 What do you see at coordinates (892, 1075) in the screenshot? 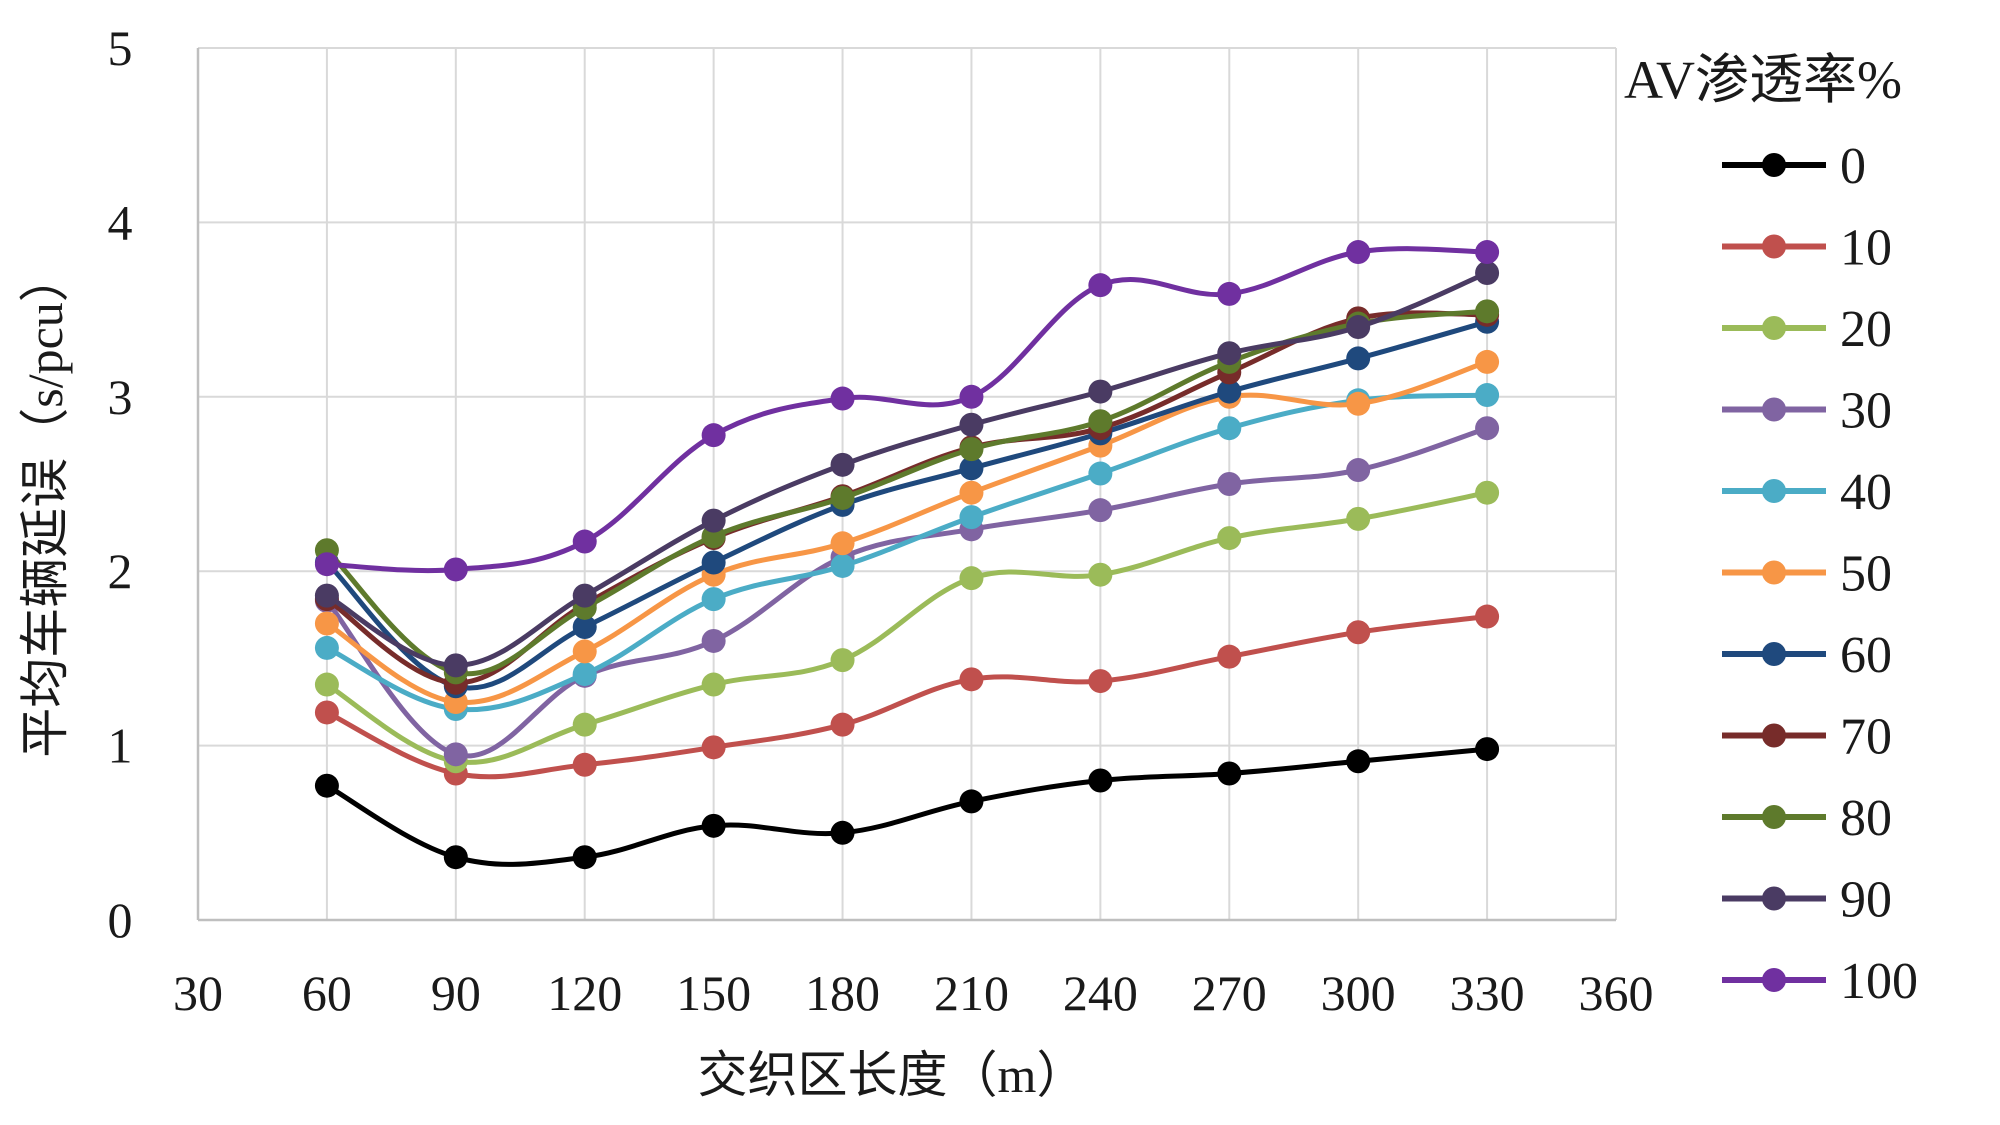
I see `x-axis-title: 交织区长度（m）` at bounding box center [892, 1075].